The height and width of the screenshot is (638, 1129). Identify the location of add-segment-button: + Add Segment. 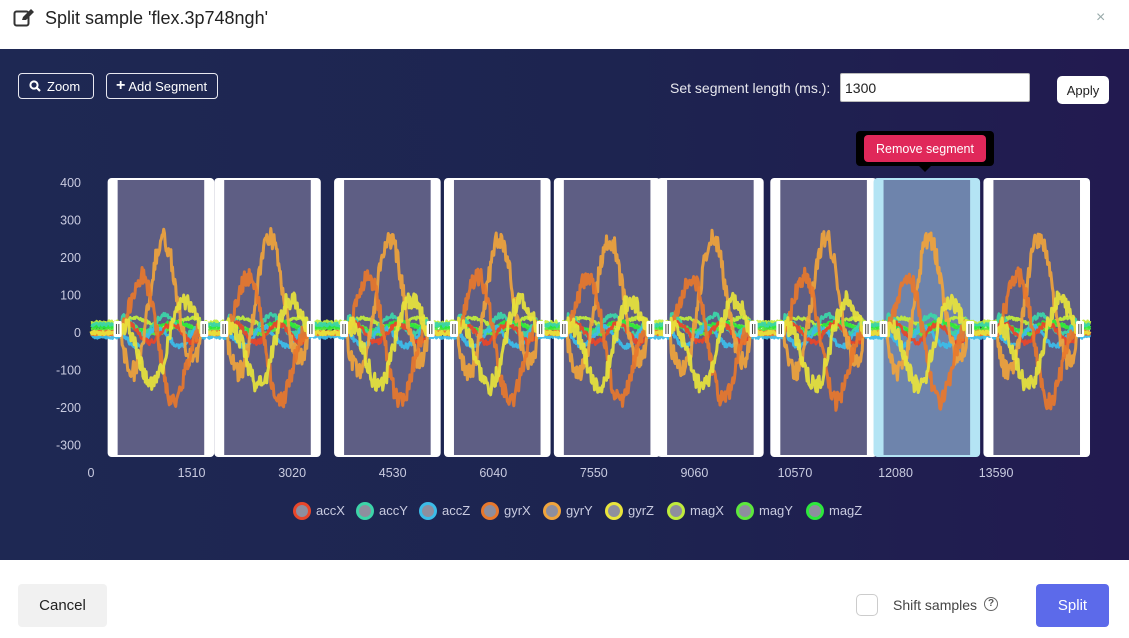
(162, 86).